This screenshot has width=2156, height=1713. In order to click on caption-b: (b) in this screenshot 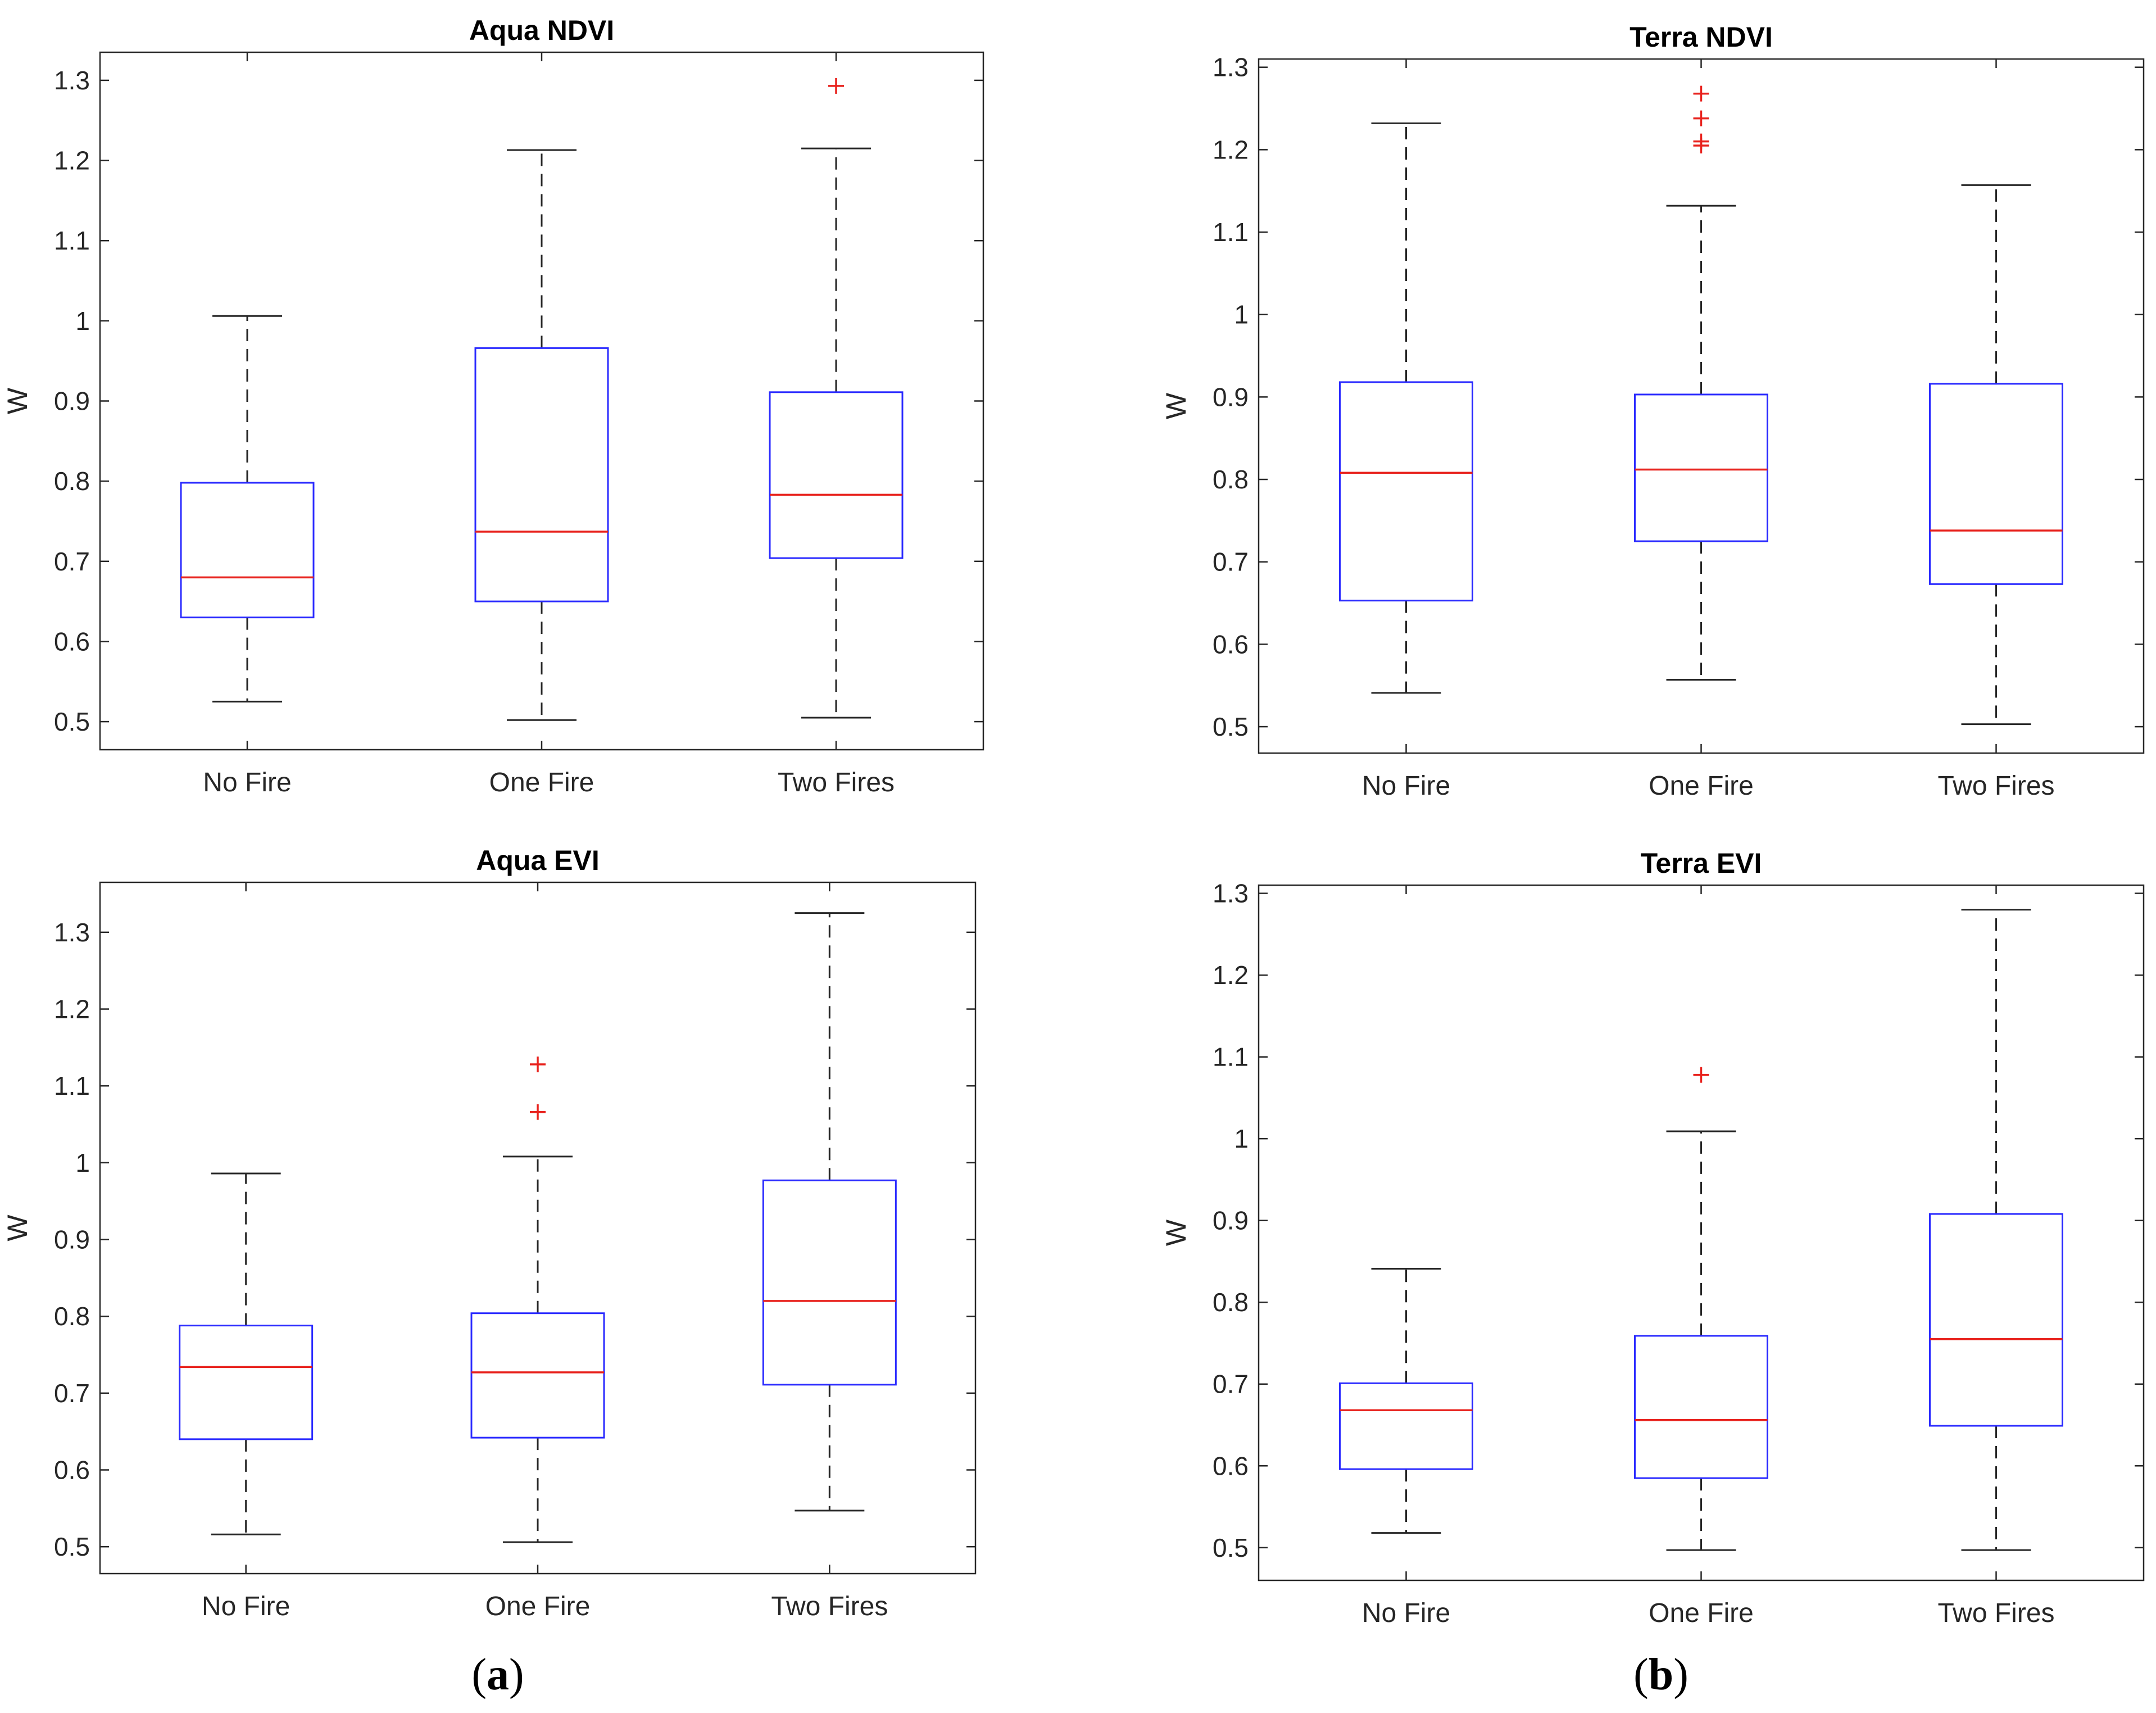, I will do `click(1661, 1675)`.